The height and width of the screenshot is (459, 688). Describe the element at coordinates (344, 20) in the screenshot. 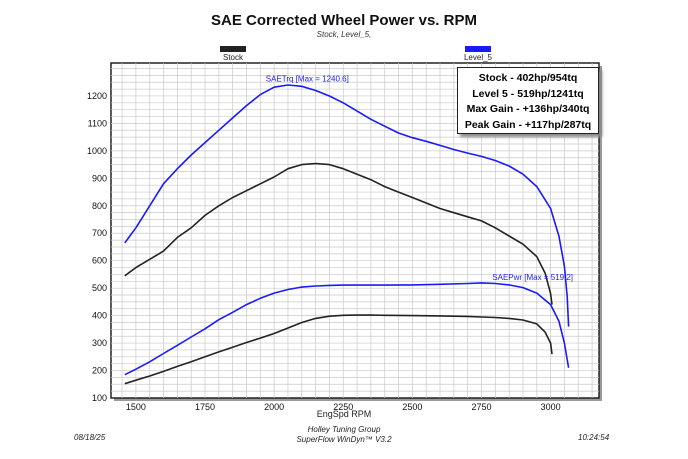

I see `chart-title: SAE Corrected Wheel Power vs. RPM` at that location.